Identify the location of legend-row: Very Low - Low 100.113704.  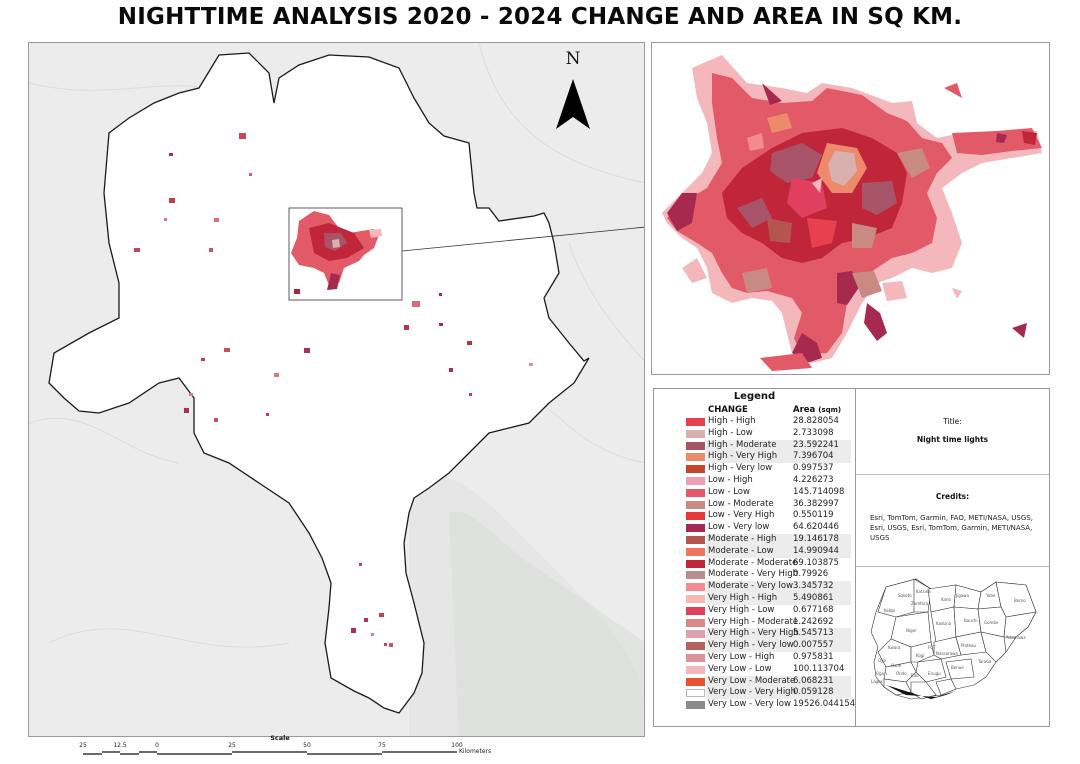
(754, 670).